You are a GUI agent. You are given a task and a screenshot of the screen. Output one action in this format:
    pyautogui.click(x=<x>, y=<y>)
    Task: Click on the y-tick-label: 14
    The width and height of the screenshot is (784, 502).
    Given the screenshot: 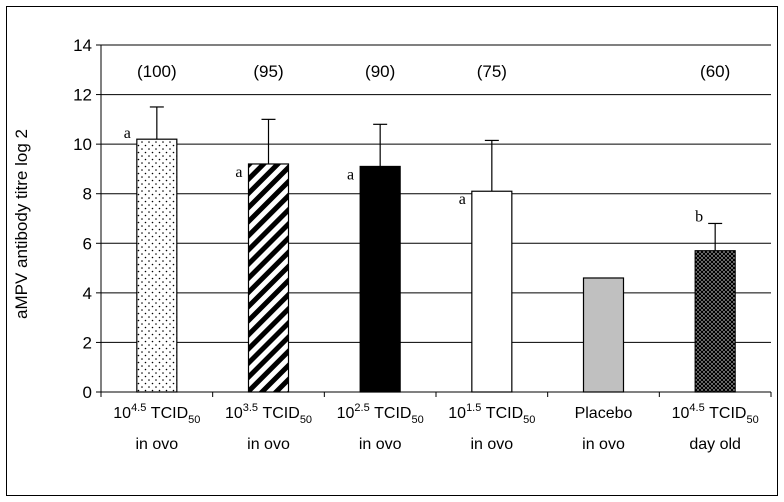 What is the action you would take?
    pyautogui.click(x=82, y=45)
    